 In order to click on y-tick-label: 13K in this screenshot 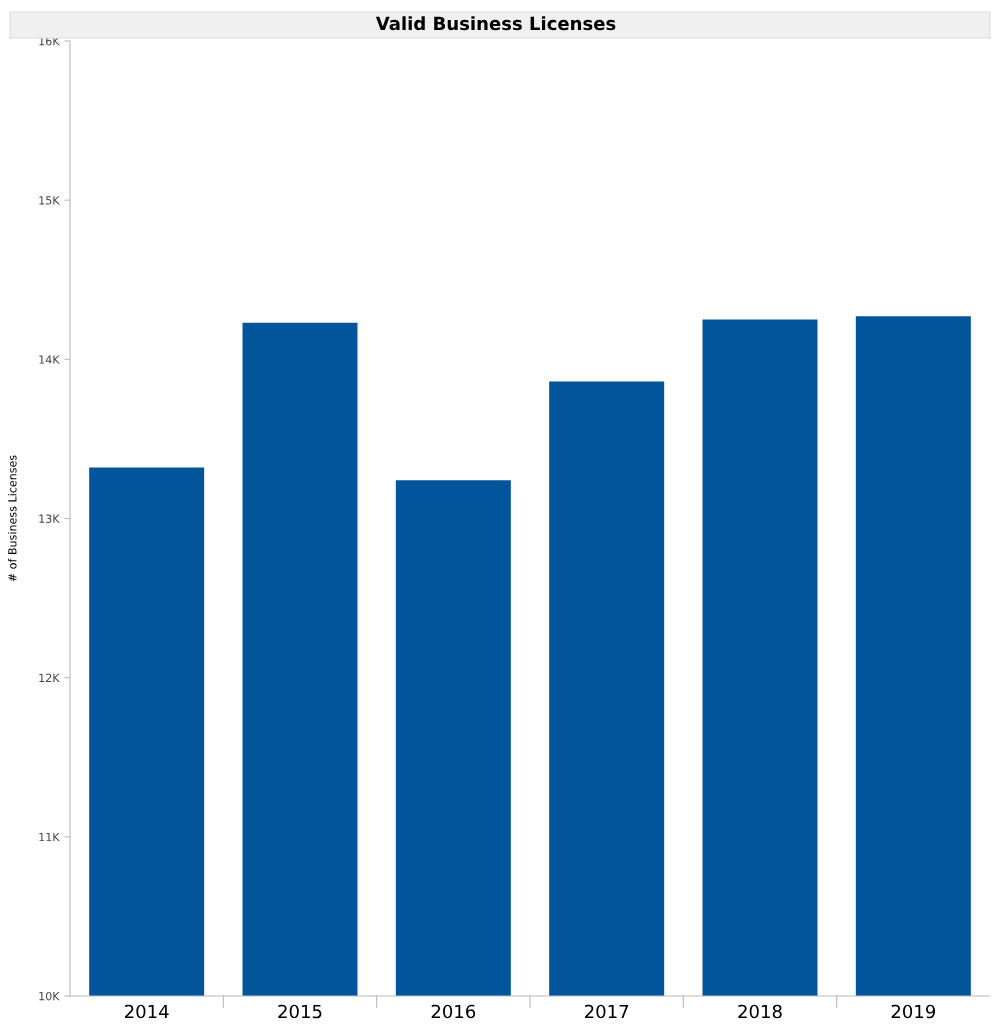, I will do `click(49, 518)`.